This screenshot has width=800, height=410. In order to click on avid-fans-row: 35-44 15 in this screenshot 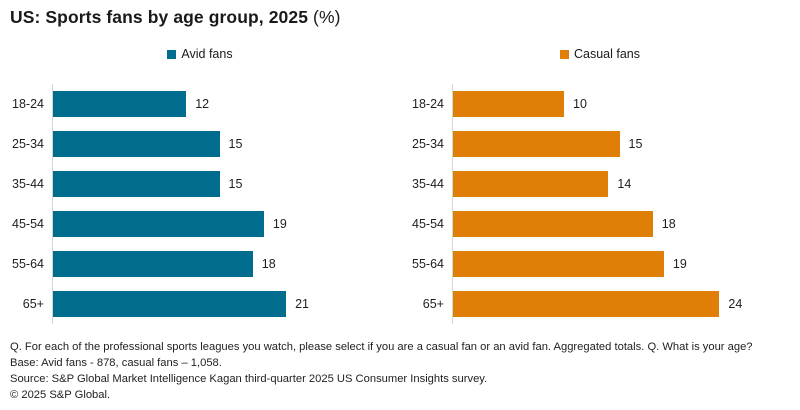, I will do `click(200, 184)`.